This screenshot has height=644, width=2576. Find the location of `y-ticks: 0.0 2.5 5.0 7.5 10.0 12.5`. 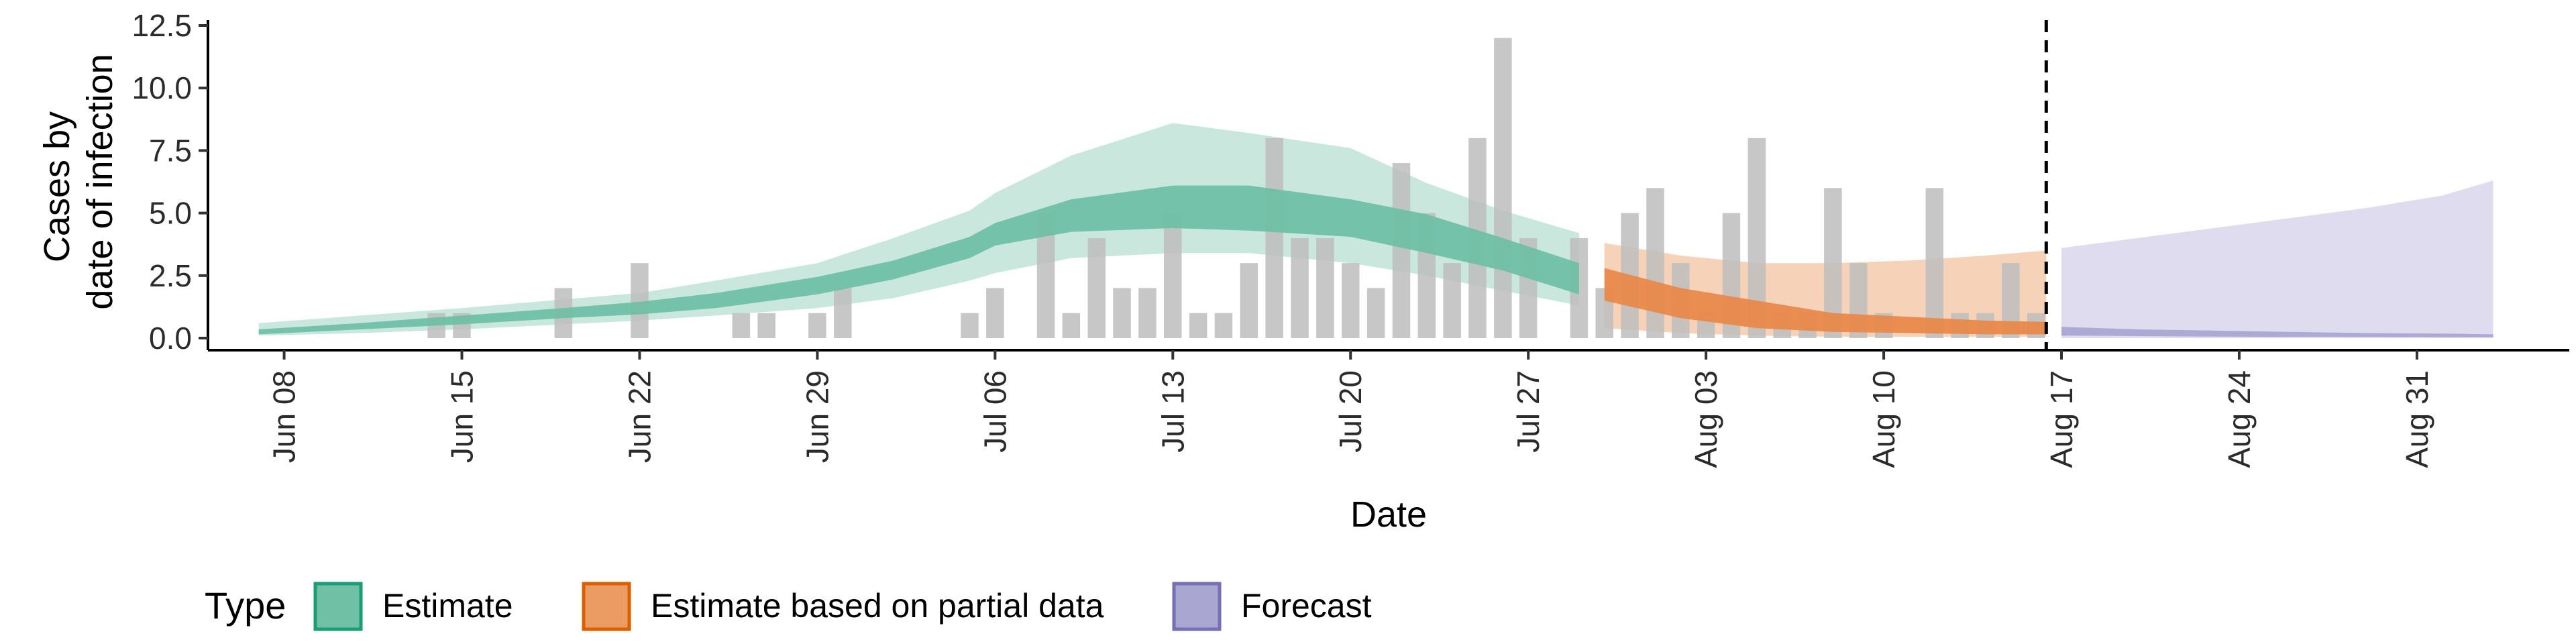

y-ticks: 0.0 2.5 5.0 7.5 10.0 12.5 is located at coordinates (169, 182).